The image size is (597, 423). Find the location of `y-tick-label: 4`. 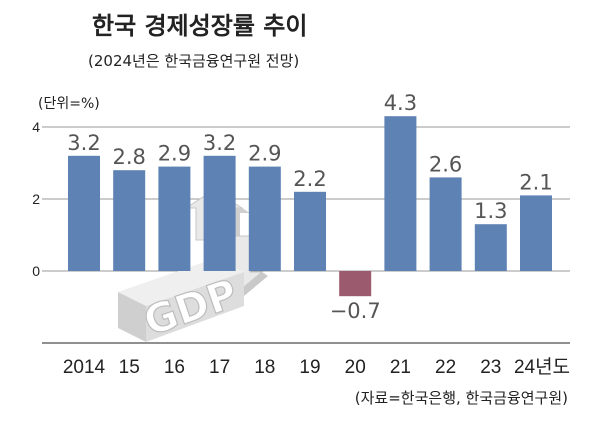

y-tick-label: 4 is located at coordinates (36, 127).